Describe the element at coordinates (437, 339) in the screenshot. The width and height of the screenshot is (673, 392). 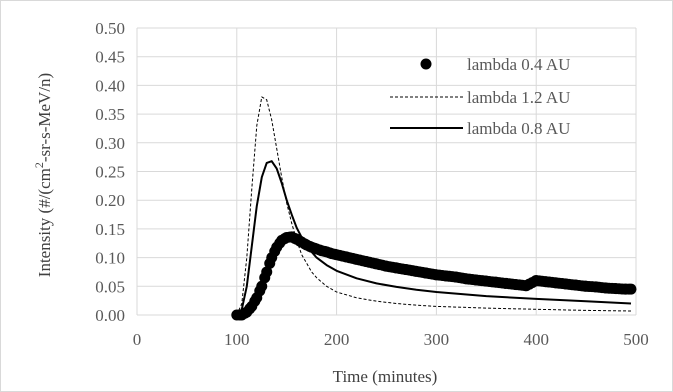
I see `x-tick-label: 300` at that location.